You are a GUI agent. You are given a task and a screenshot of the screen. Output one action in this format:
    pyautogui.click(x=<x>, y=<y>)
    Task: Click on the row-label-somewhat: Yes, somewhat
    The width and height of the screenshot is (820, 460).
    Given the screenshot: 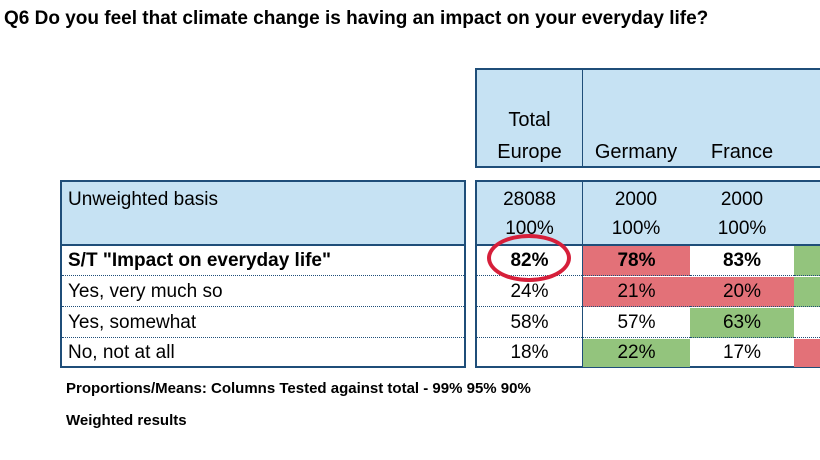 What is the action you would take?
    pyautogui.click(x=263, y=323)
    